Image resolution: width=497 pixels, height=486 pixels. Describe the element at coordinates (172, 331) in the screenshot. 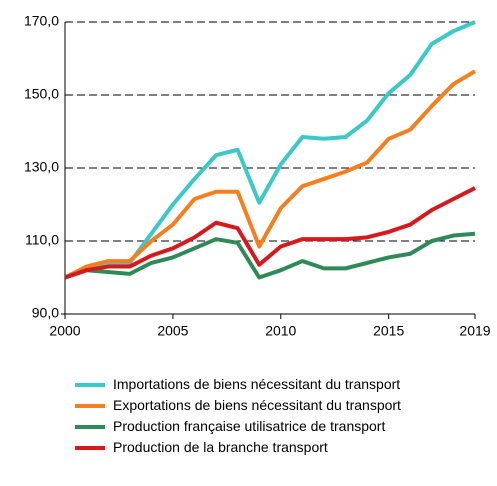

I see `x-tick-label: 2005` at that location.